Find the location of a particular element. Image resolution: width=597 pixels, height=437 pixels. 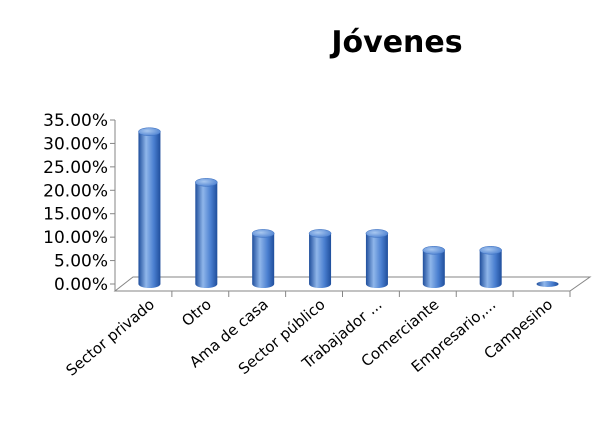

y-tick-label: 35.00% is located at coordinates (75, 121).